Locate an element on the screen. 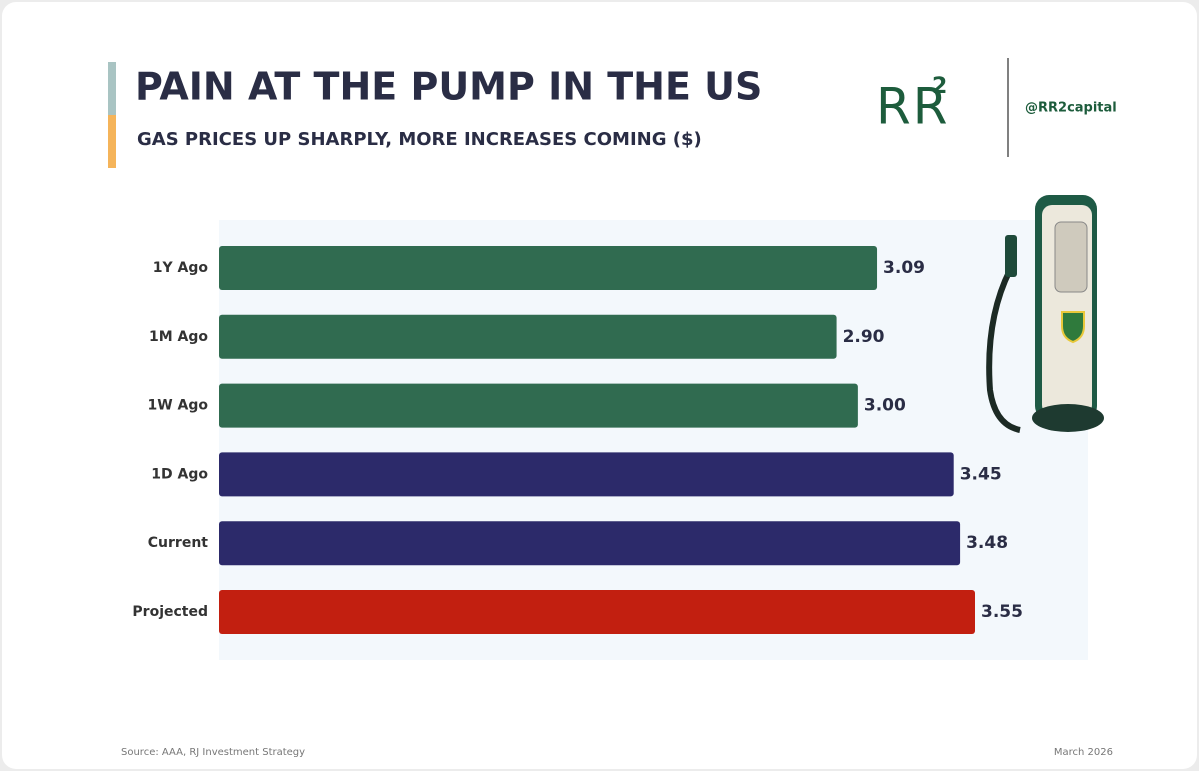 Image resolution: width=1199 pixels, height=771 pixels. category-label: Projected is located at coordinates (170, 612).